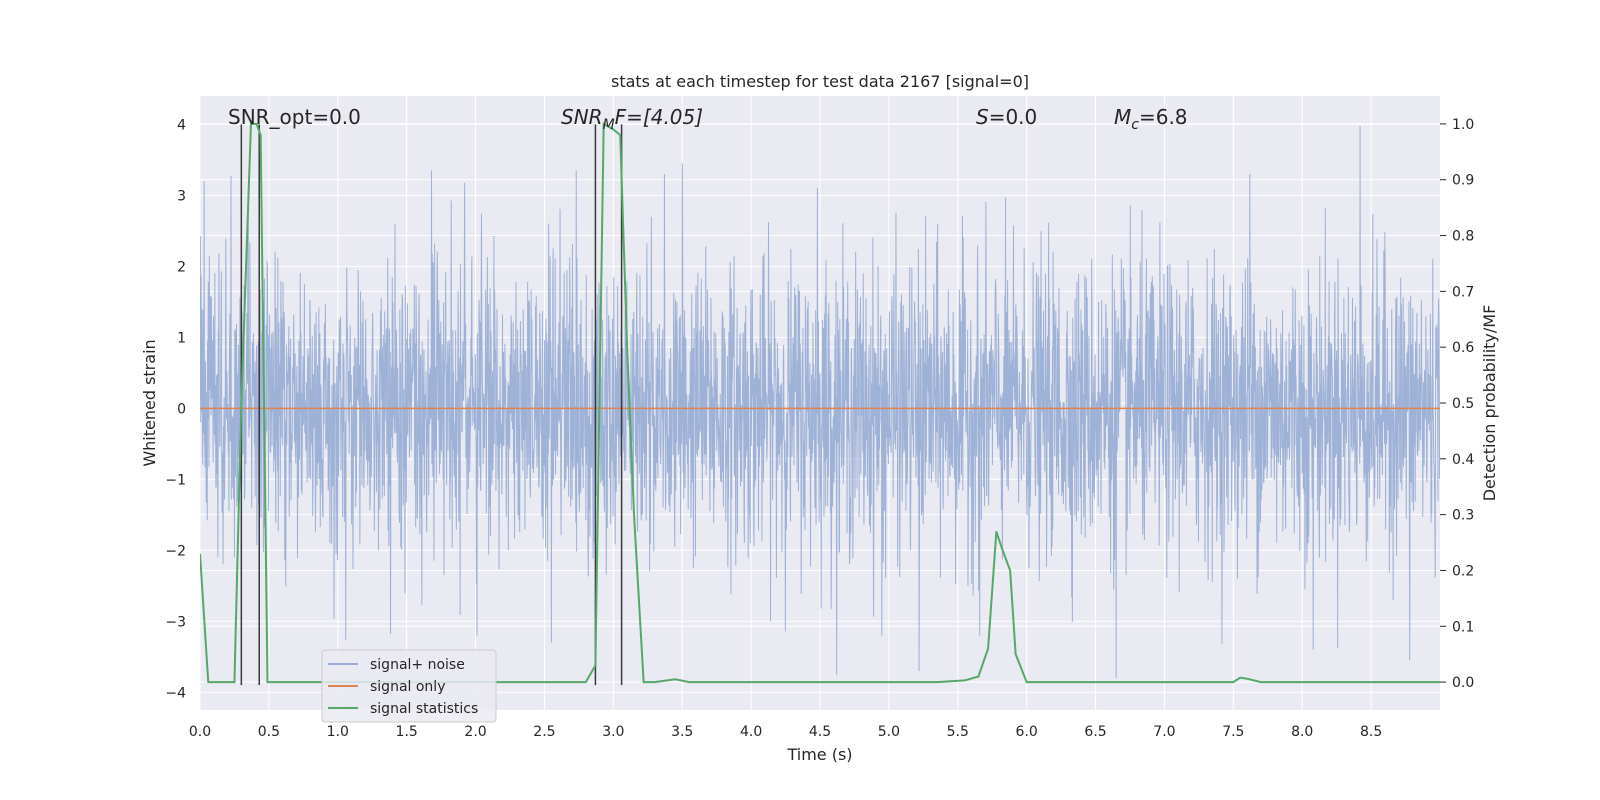 This screenshot has width=1600, height=800. Describe the element at coordinates (1463, 516) in the screenshot. I see `y2-tick-label: 0.3` at that location.